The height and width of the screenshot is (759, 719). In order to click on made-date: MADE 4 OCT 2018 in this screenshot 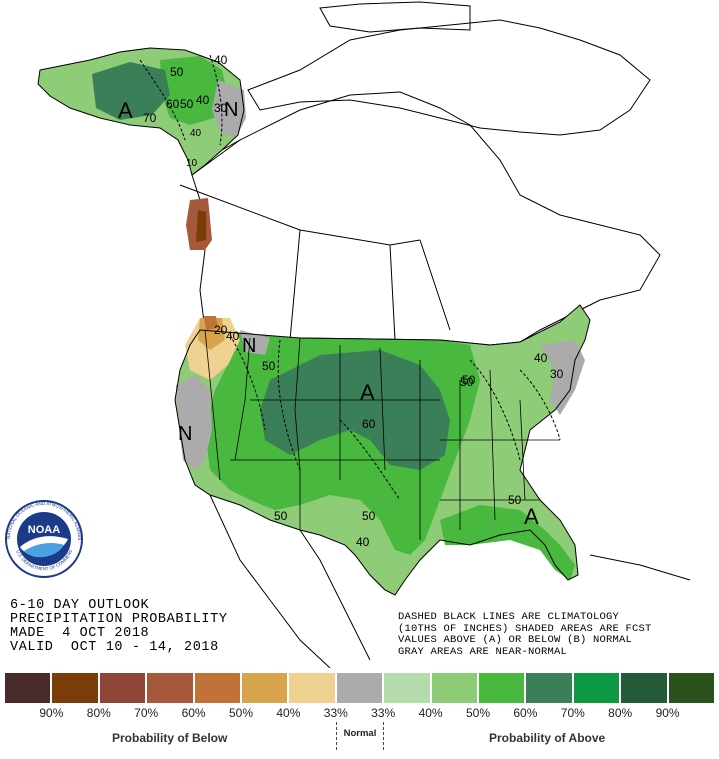, I will do `click(80, 633)`.